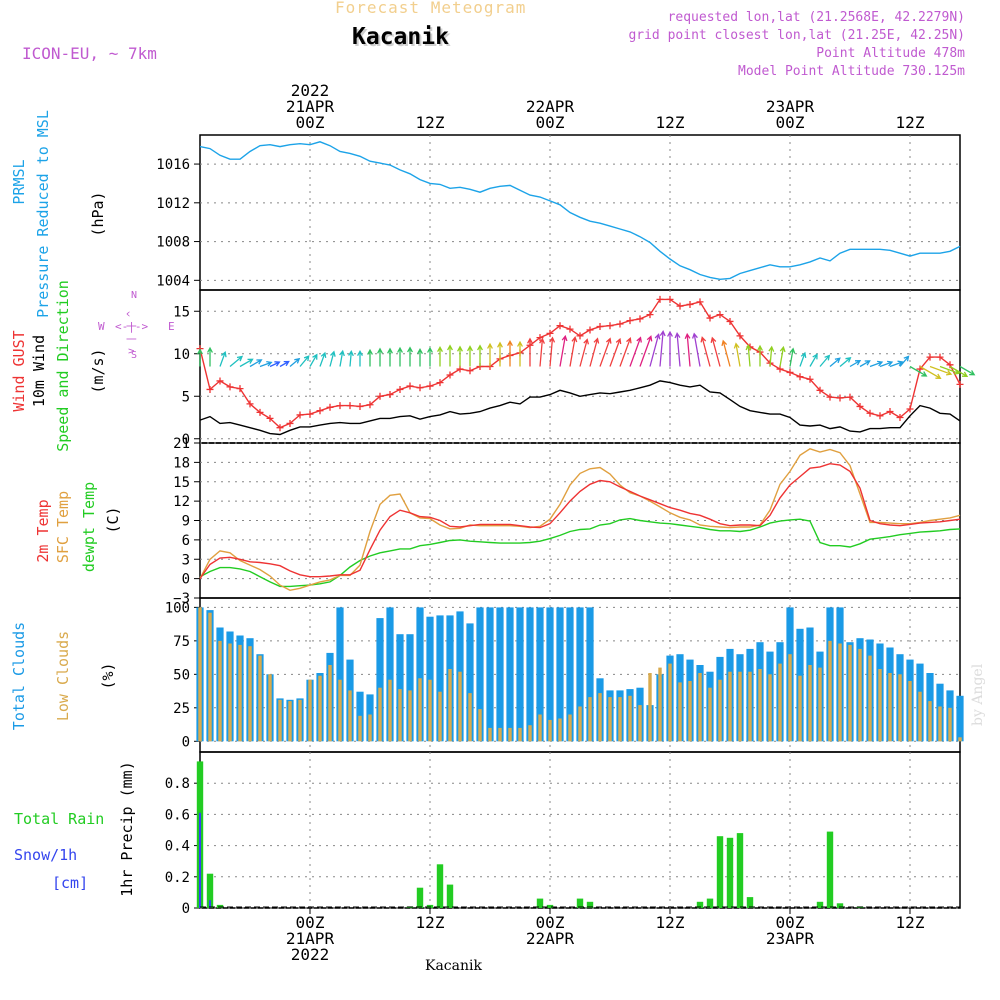 The width and height of the screenshot is (1000, 1000). I want to click on wind-ytick-label: 5, so click(186, 397).